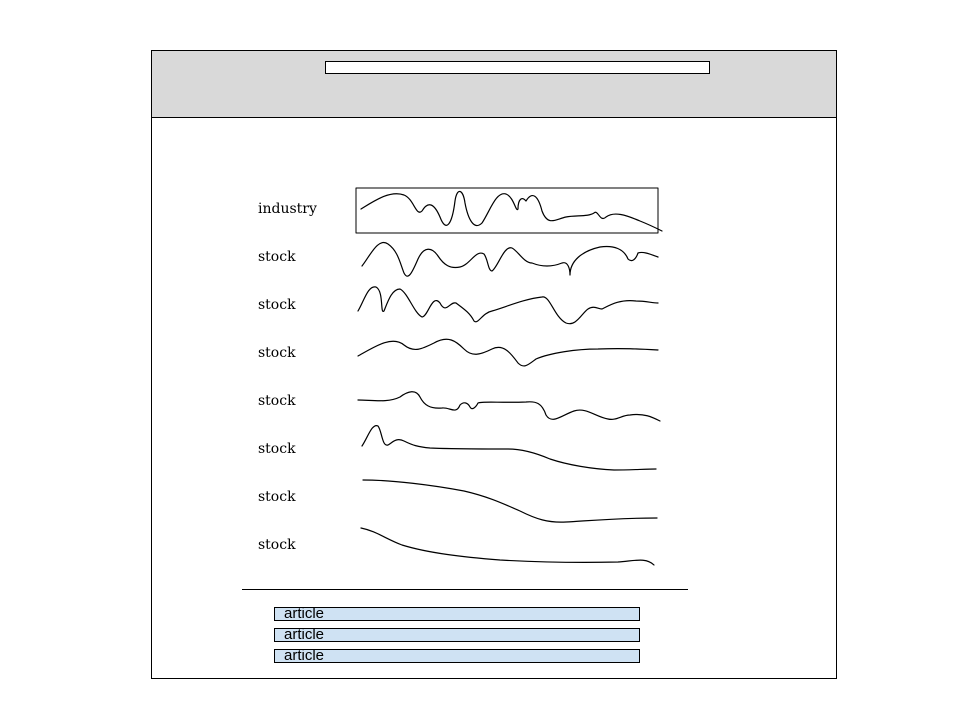  Describe the element at coordinates (494, 84) in the screenshot. I see `header-band` at that location.